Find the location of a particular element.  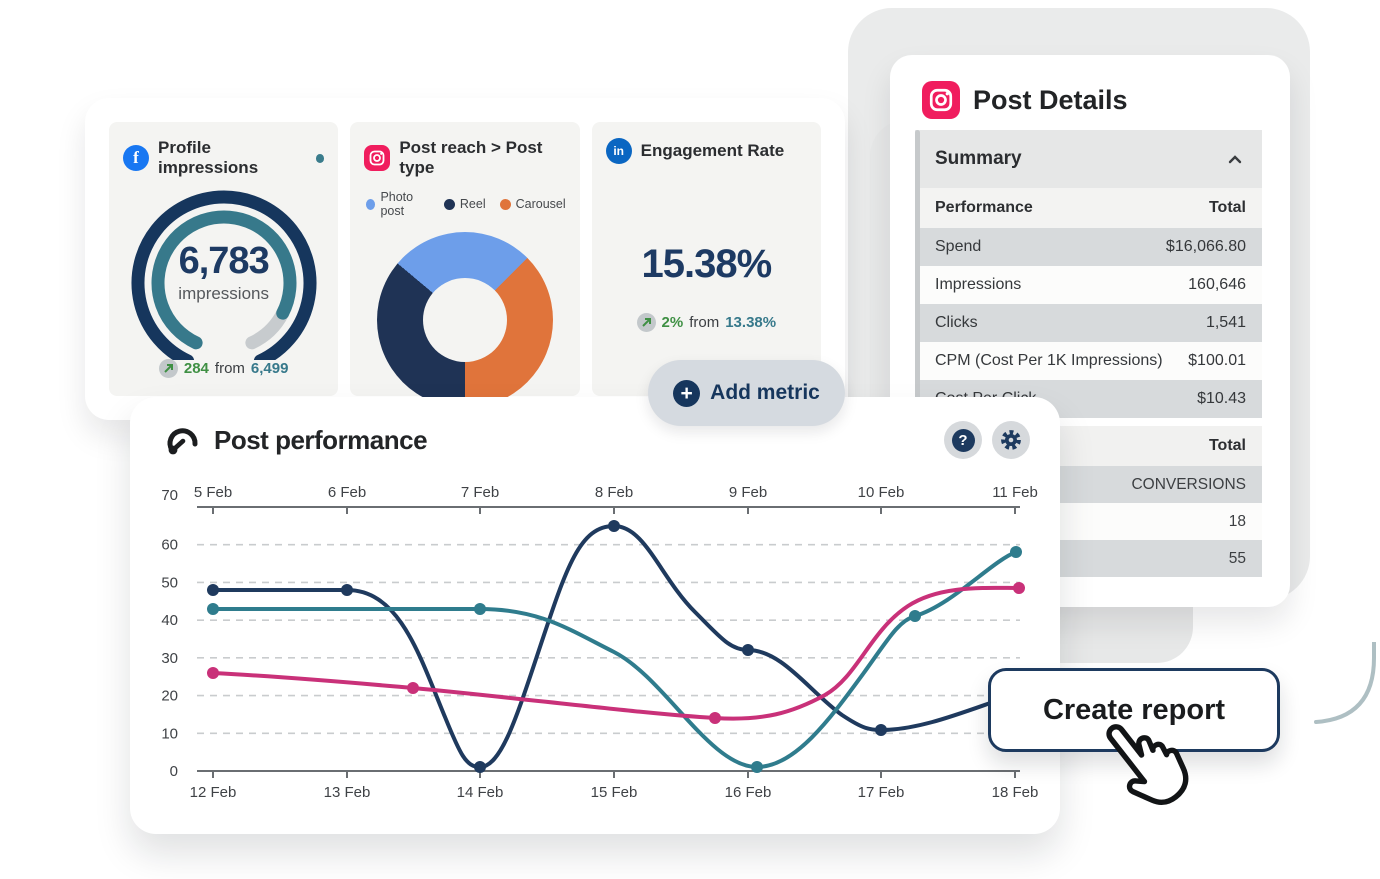

svg-text: 13 Feb is located at coordinates (347, 792).